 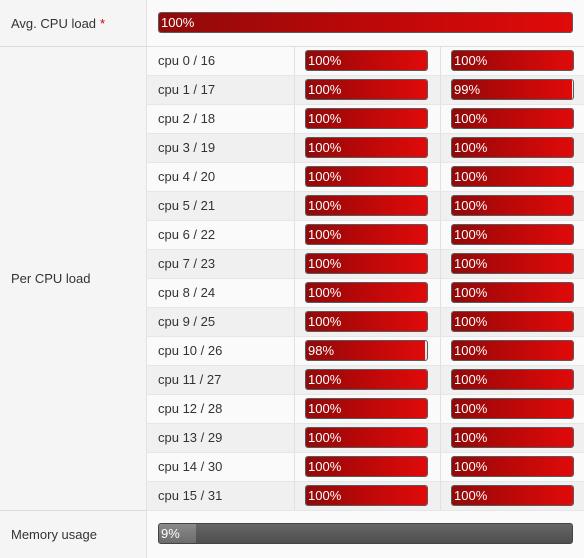 I want to click on cpu-load-value: 98%, so click(x=321, y=350).